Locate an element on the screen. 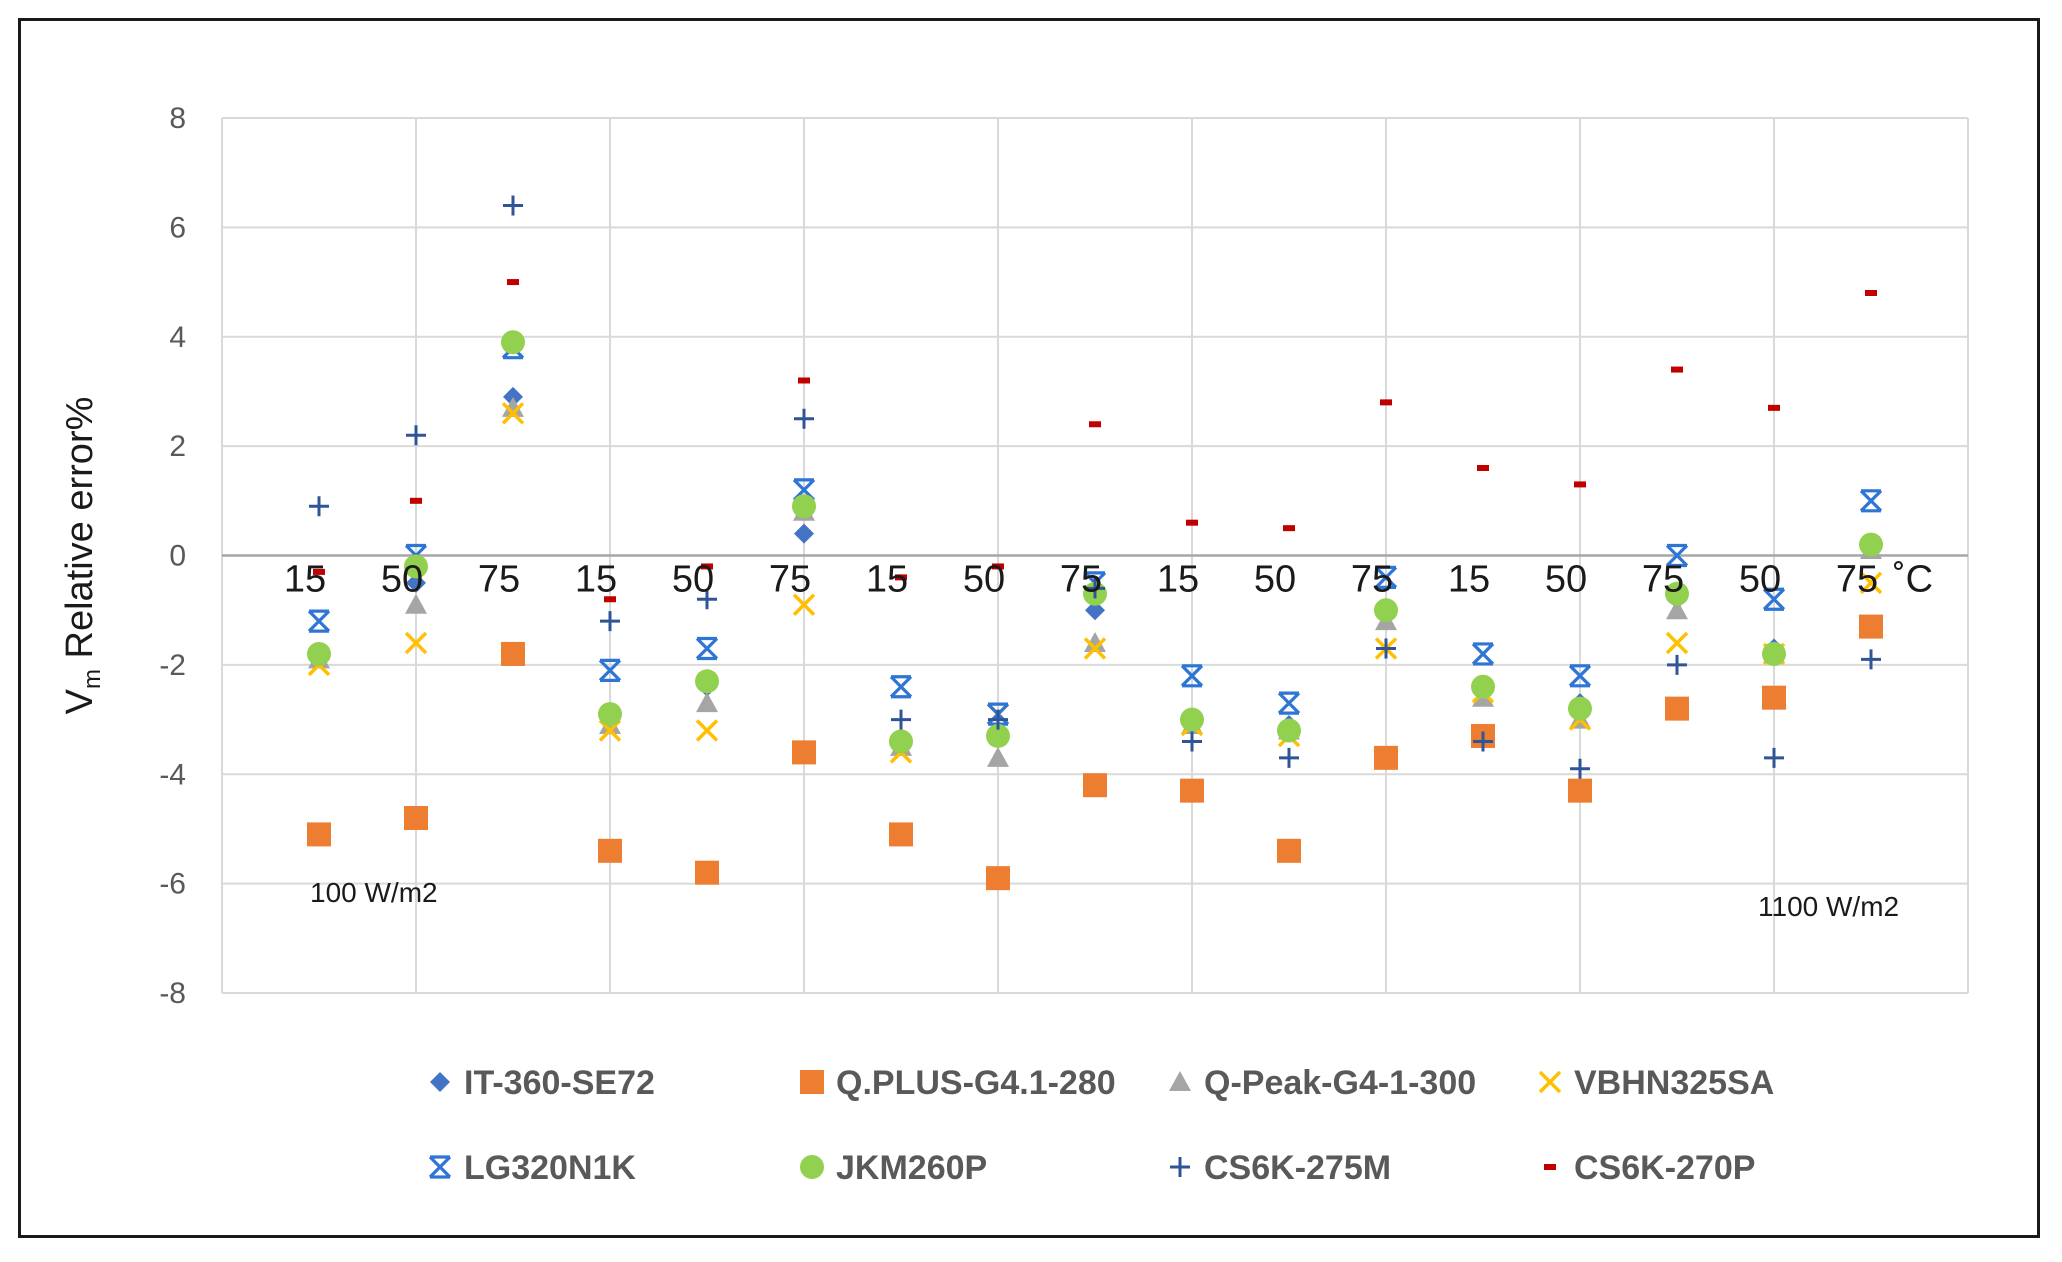  y-tick-label: -8 is located at coordinates (172, 993).